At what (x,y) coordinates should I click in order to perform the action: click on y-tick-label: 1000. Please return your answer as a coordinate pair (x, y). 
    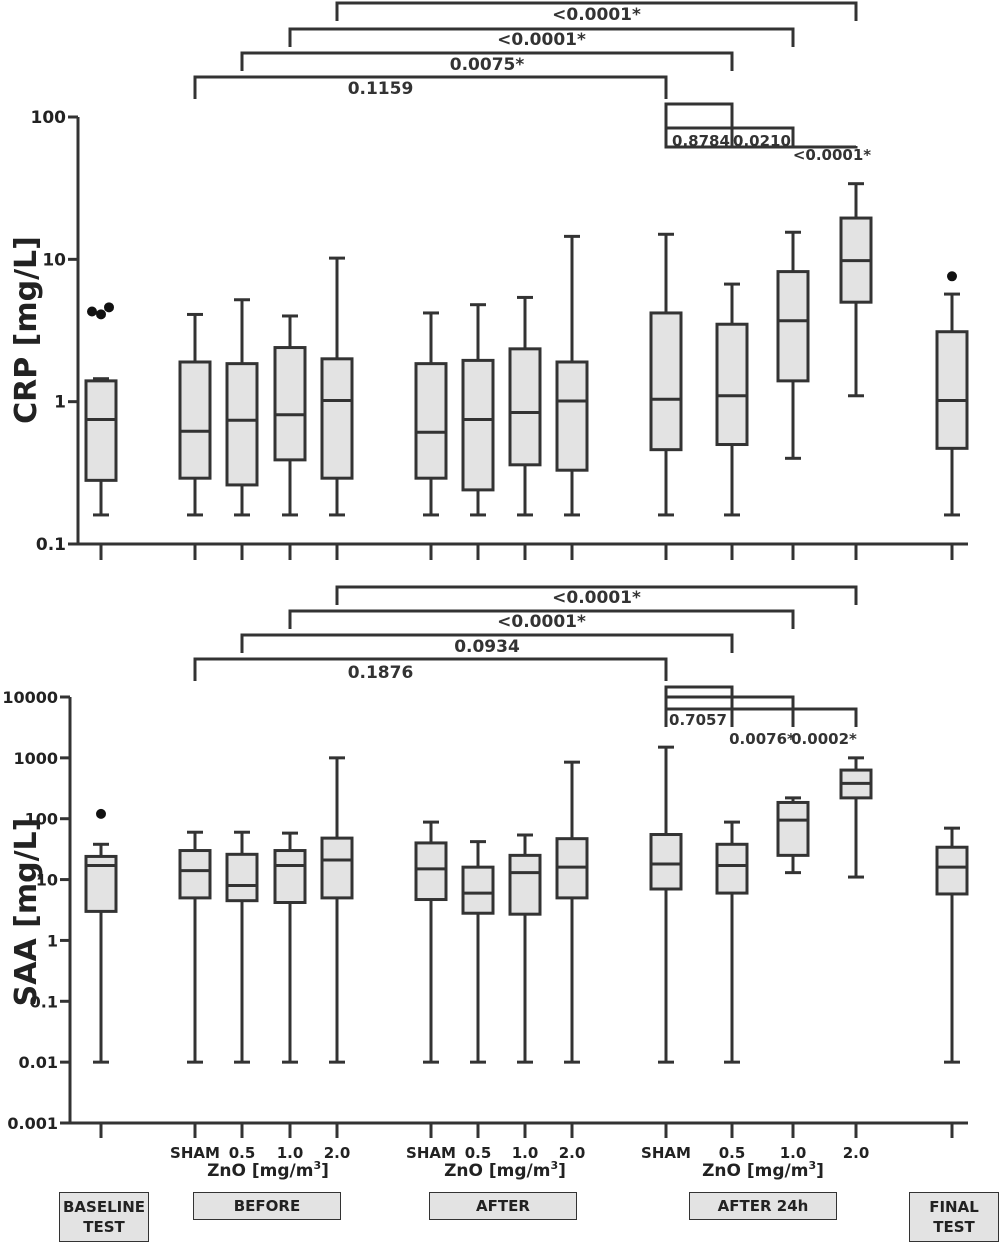
    Looking at the image, I should click on (35, 758).